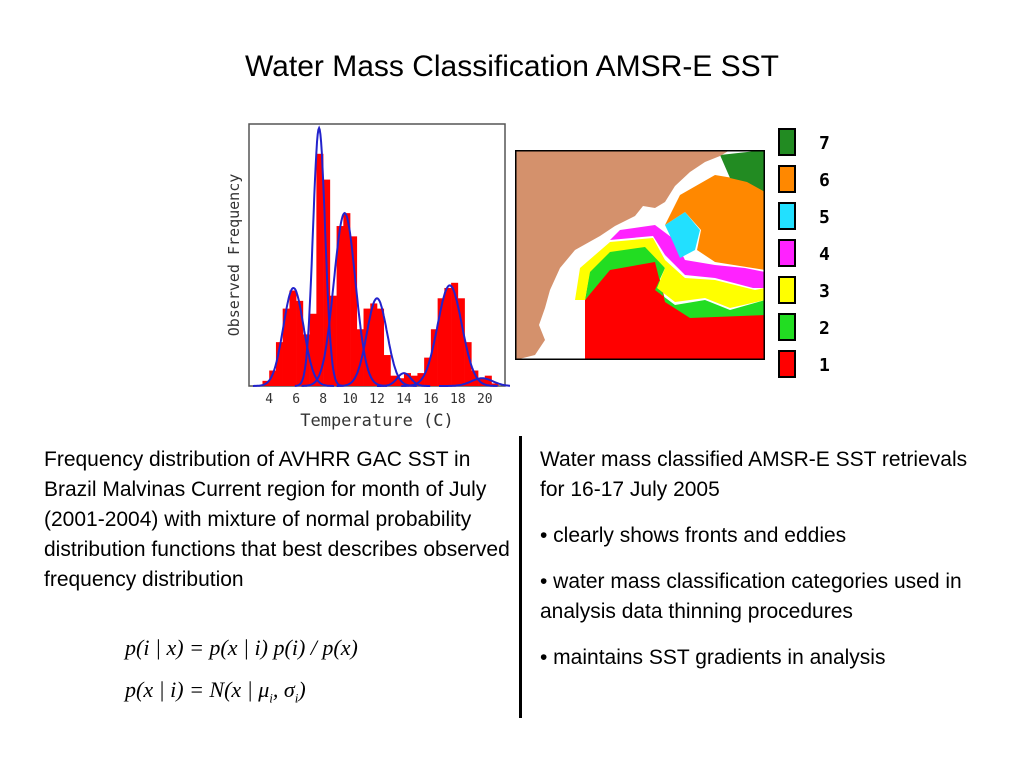 Image resolution: width=1024 pixels, height=768 pixels. What do you see at coordinates (824, 328) in the screenshot?
I see `legend-label-class-2: 2` at bounding box center [824, 328].